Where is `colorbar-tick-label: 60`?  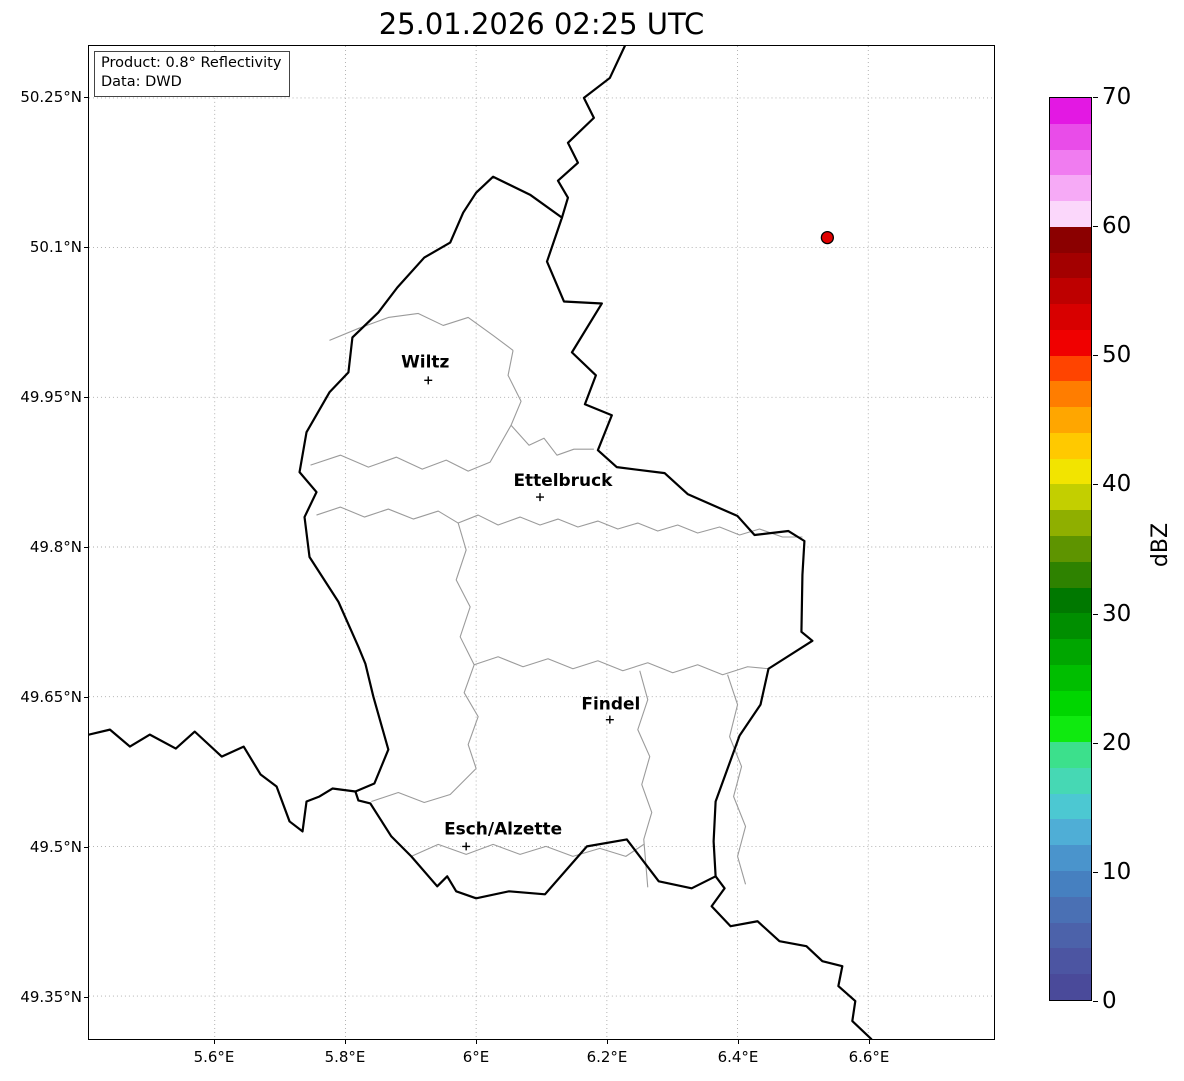
colorbar-tick-label: 60 is located at coordinates (1112, 226).